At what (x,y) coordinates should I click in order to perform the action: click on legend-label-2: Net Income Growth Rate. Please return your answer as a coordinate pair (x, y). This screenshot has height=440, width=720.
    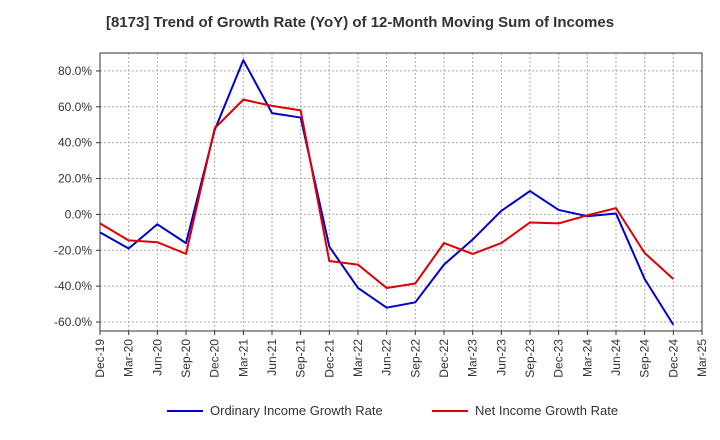
    Looking at the image, I should click on (546, 410).